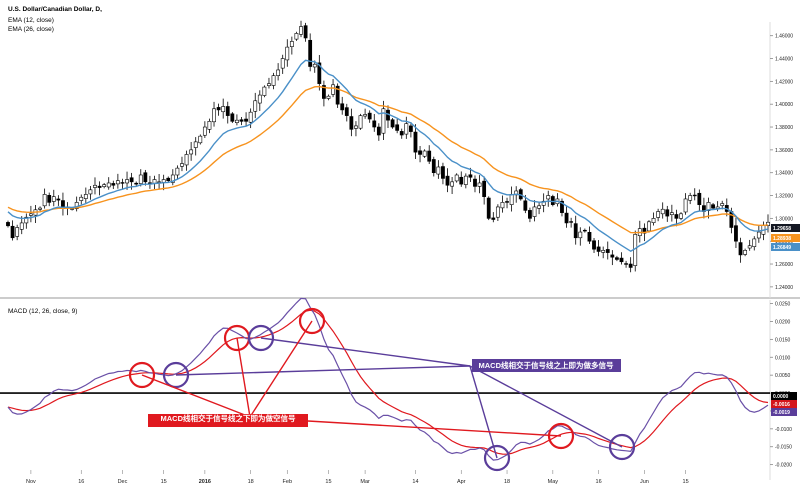 The height and width of the screenshot is (495, 800). I want to click on price-tick-label: 1.28000, so click(784, 242).